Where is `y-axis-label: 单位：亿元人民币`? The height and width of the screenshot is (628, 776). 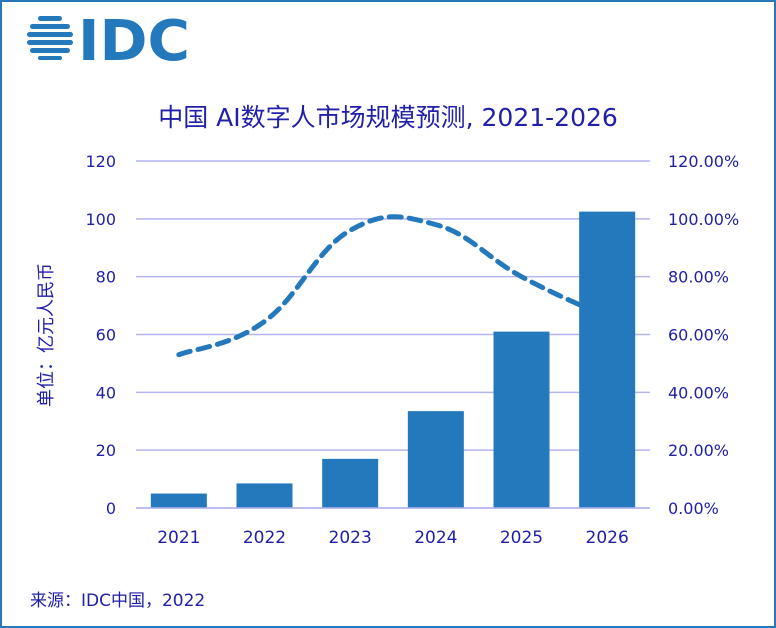
y-axis-label: 单位：亿元人民币 is located at coordinates (46, 335).